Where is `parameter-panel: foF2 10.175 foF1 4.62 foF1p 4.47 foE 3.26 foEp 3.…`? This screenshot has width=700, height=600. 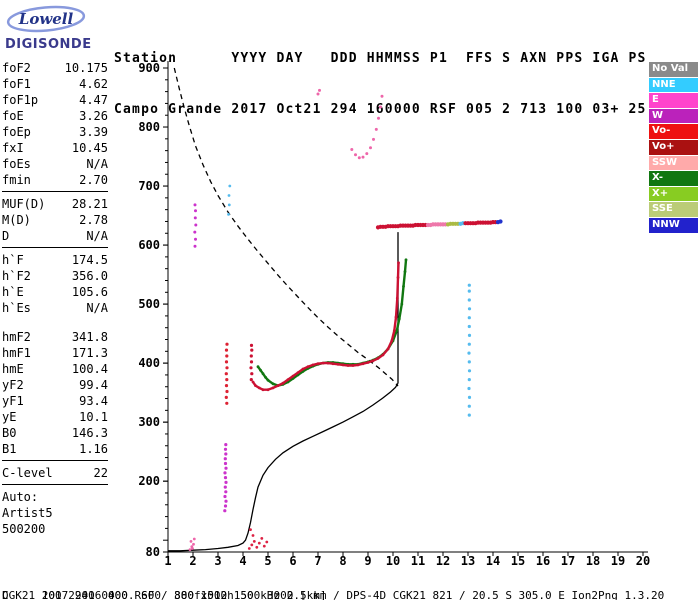 parameter-panel: foF2 10.175 foF1 4.62 foF1p 4.47 foE 3.26 foEp 3.… is located at coordinates (55, 298).